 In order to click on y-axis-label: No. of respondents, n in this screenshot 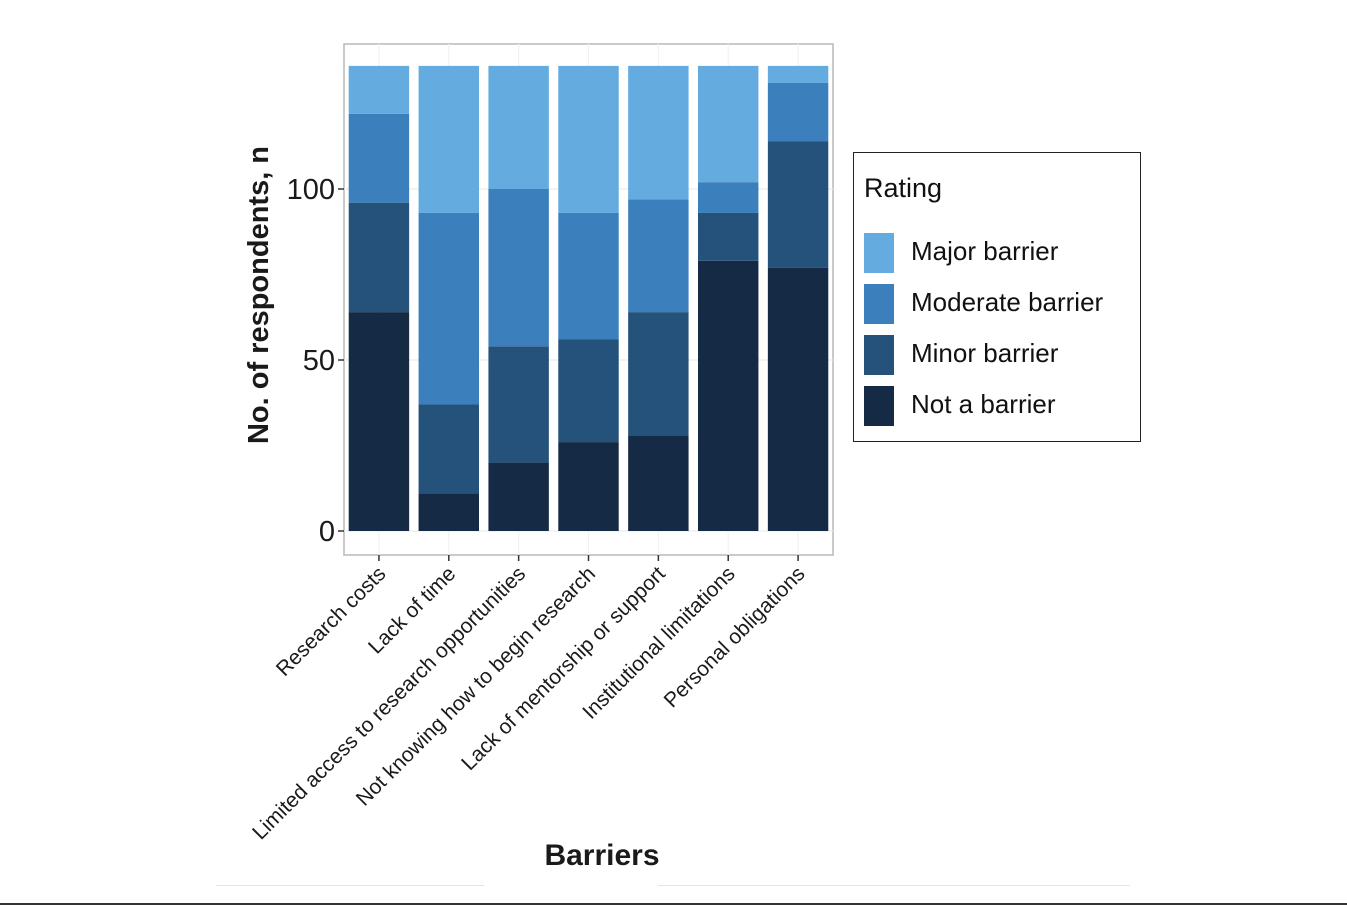, I will do `click(259, 295)`.